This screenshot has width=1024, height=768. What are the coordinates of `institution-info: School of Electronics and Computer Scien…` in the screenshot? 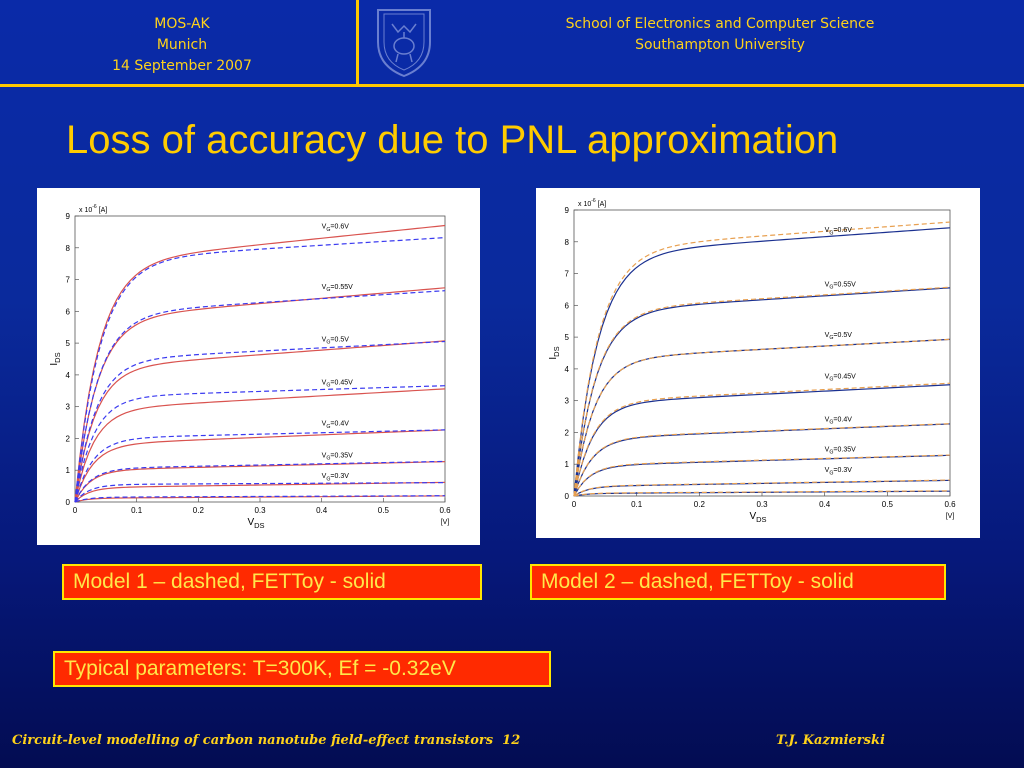 It's located at (720, 35).